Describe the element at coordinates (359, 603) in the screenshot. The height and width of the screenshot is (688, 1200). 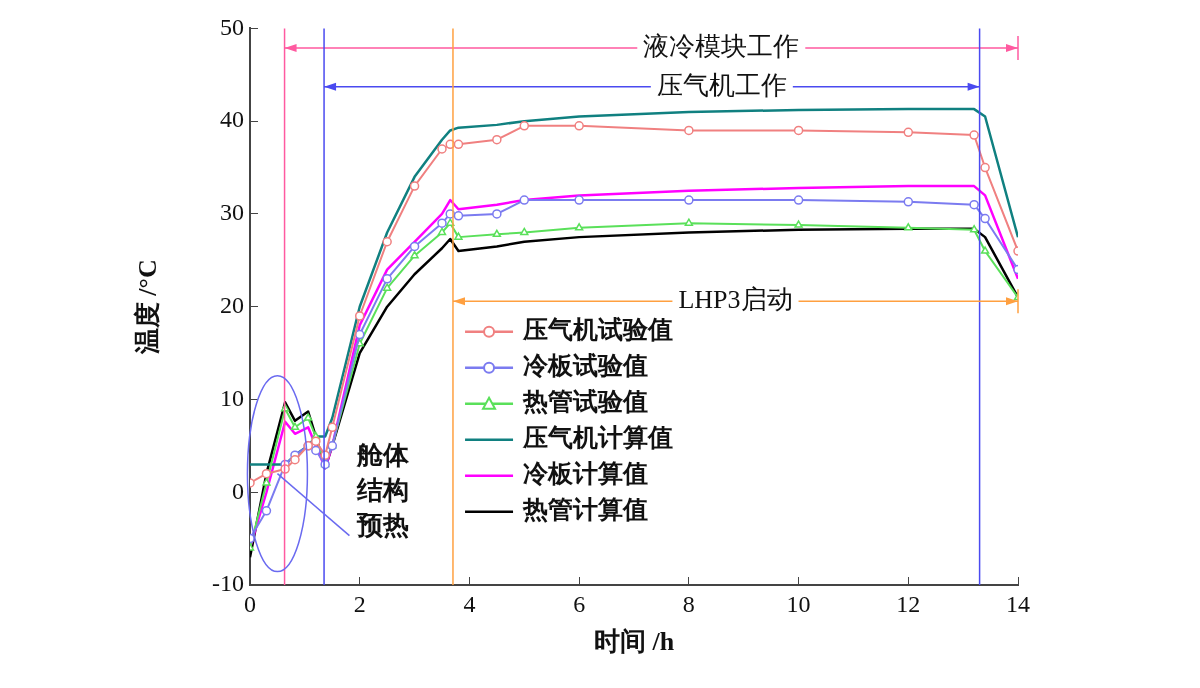
I see `x-tick-label: 2` at that location.